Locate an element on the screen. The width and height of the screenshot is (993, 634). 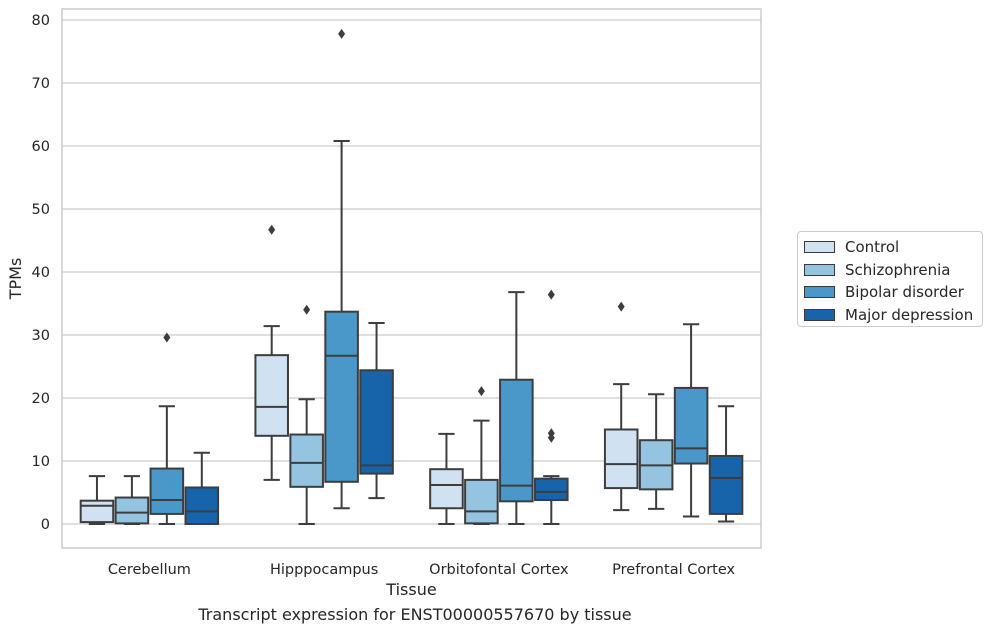
x-tick-label: Hipppocampus is located at coordinates (324, 570).